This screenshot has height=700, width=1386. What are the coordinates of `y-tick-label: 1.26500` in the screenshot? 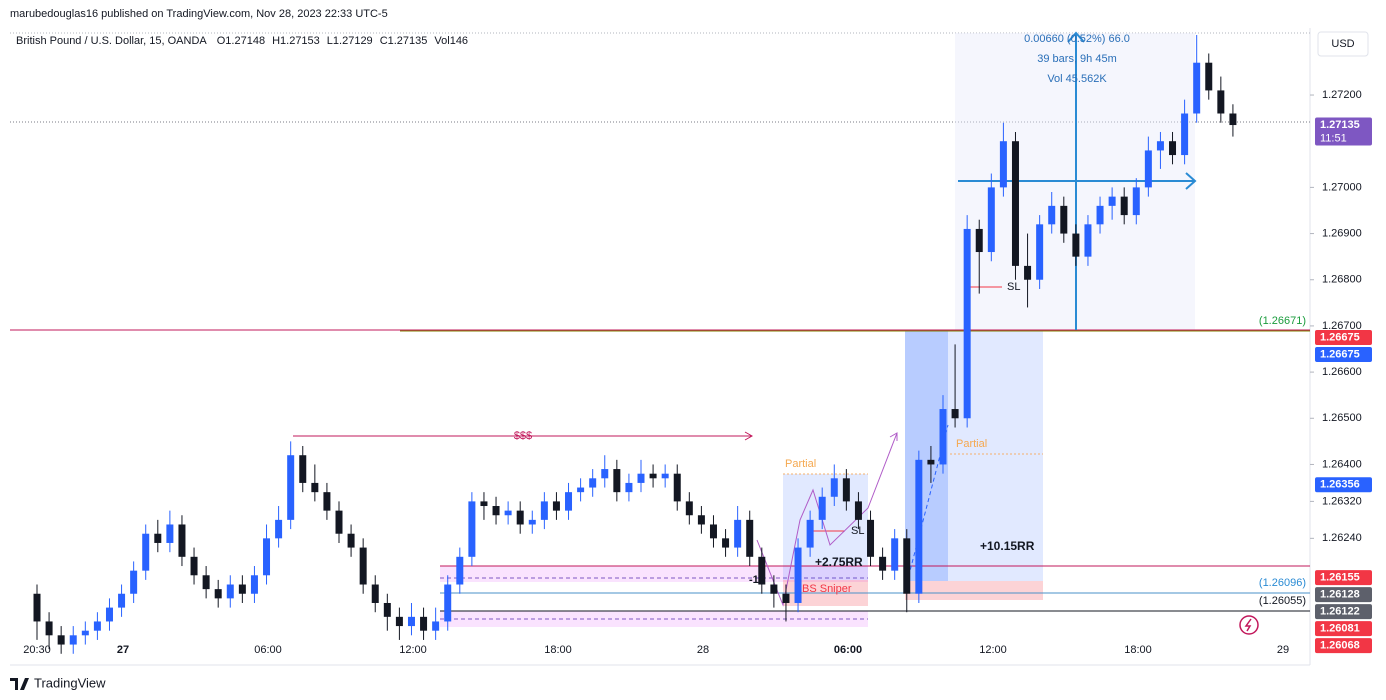 It's located at (1342, 418).